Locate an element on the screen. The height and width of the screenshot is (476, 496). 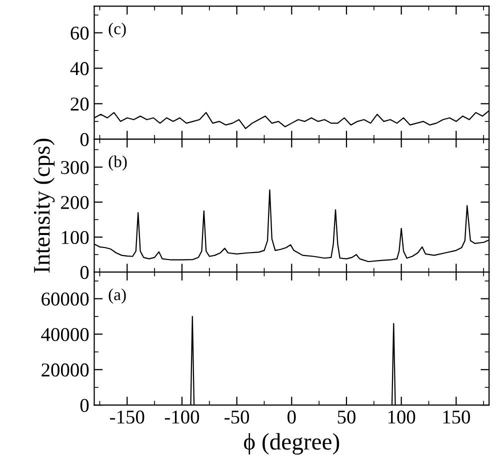
y-tick-label: 60000 is located at coordinates (65, 299).